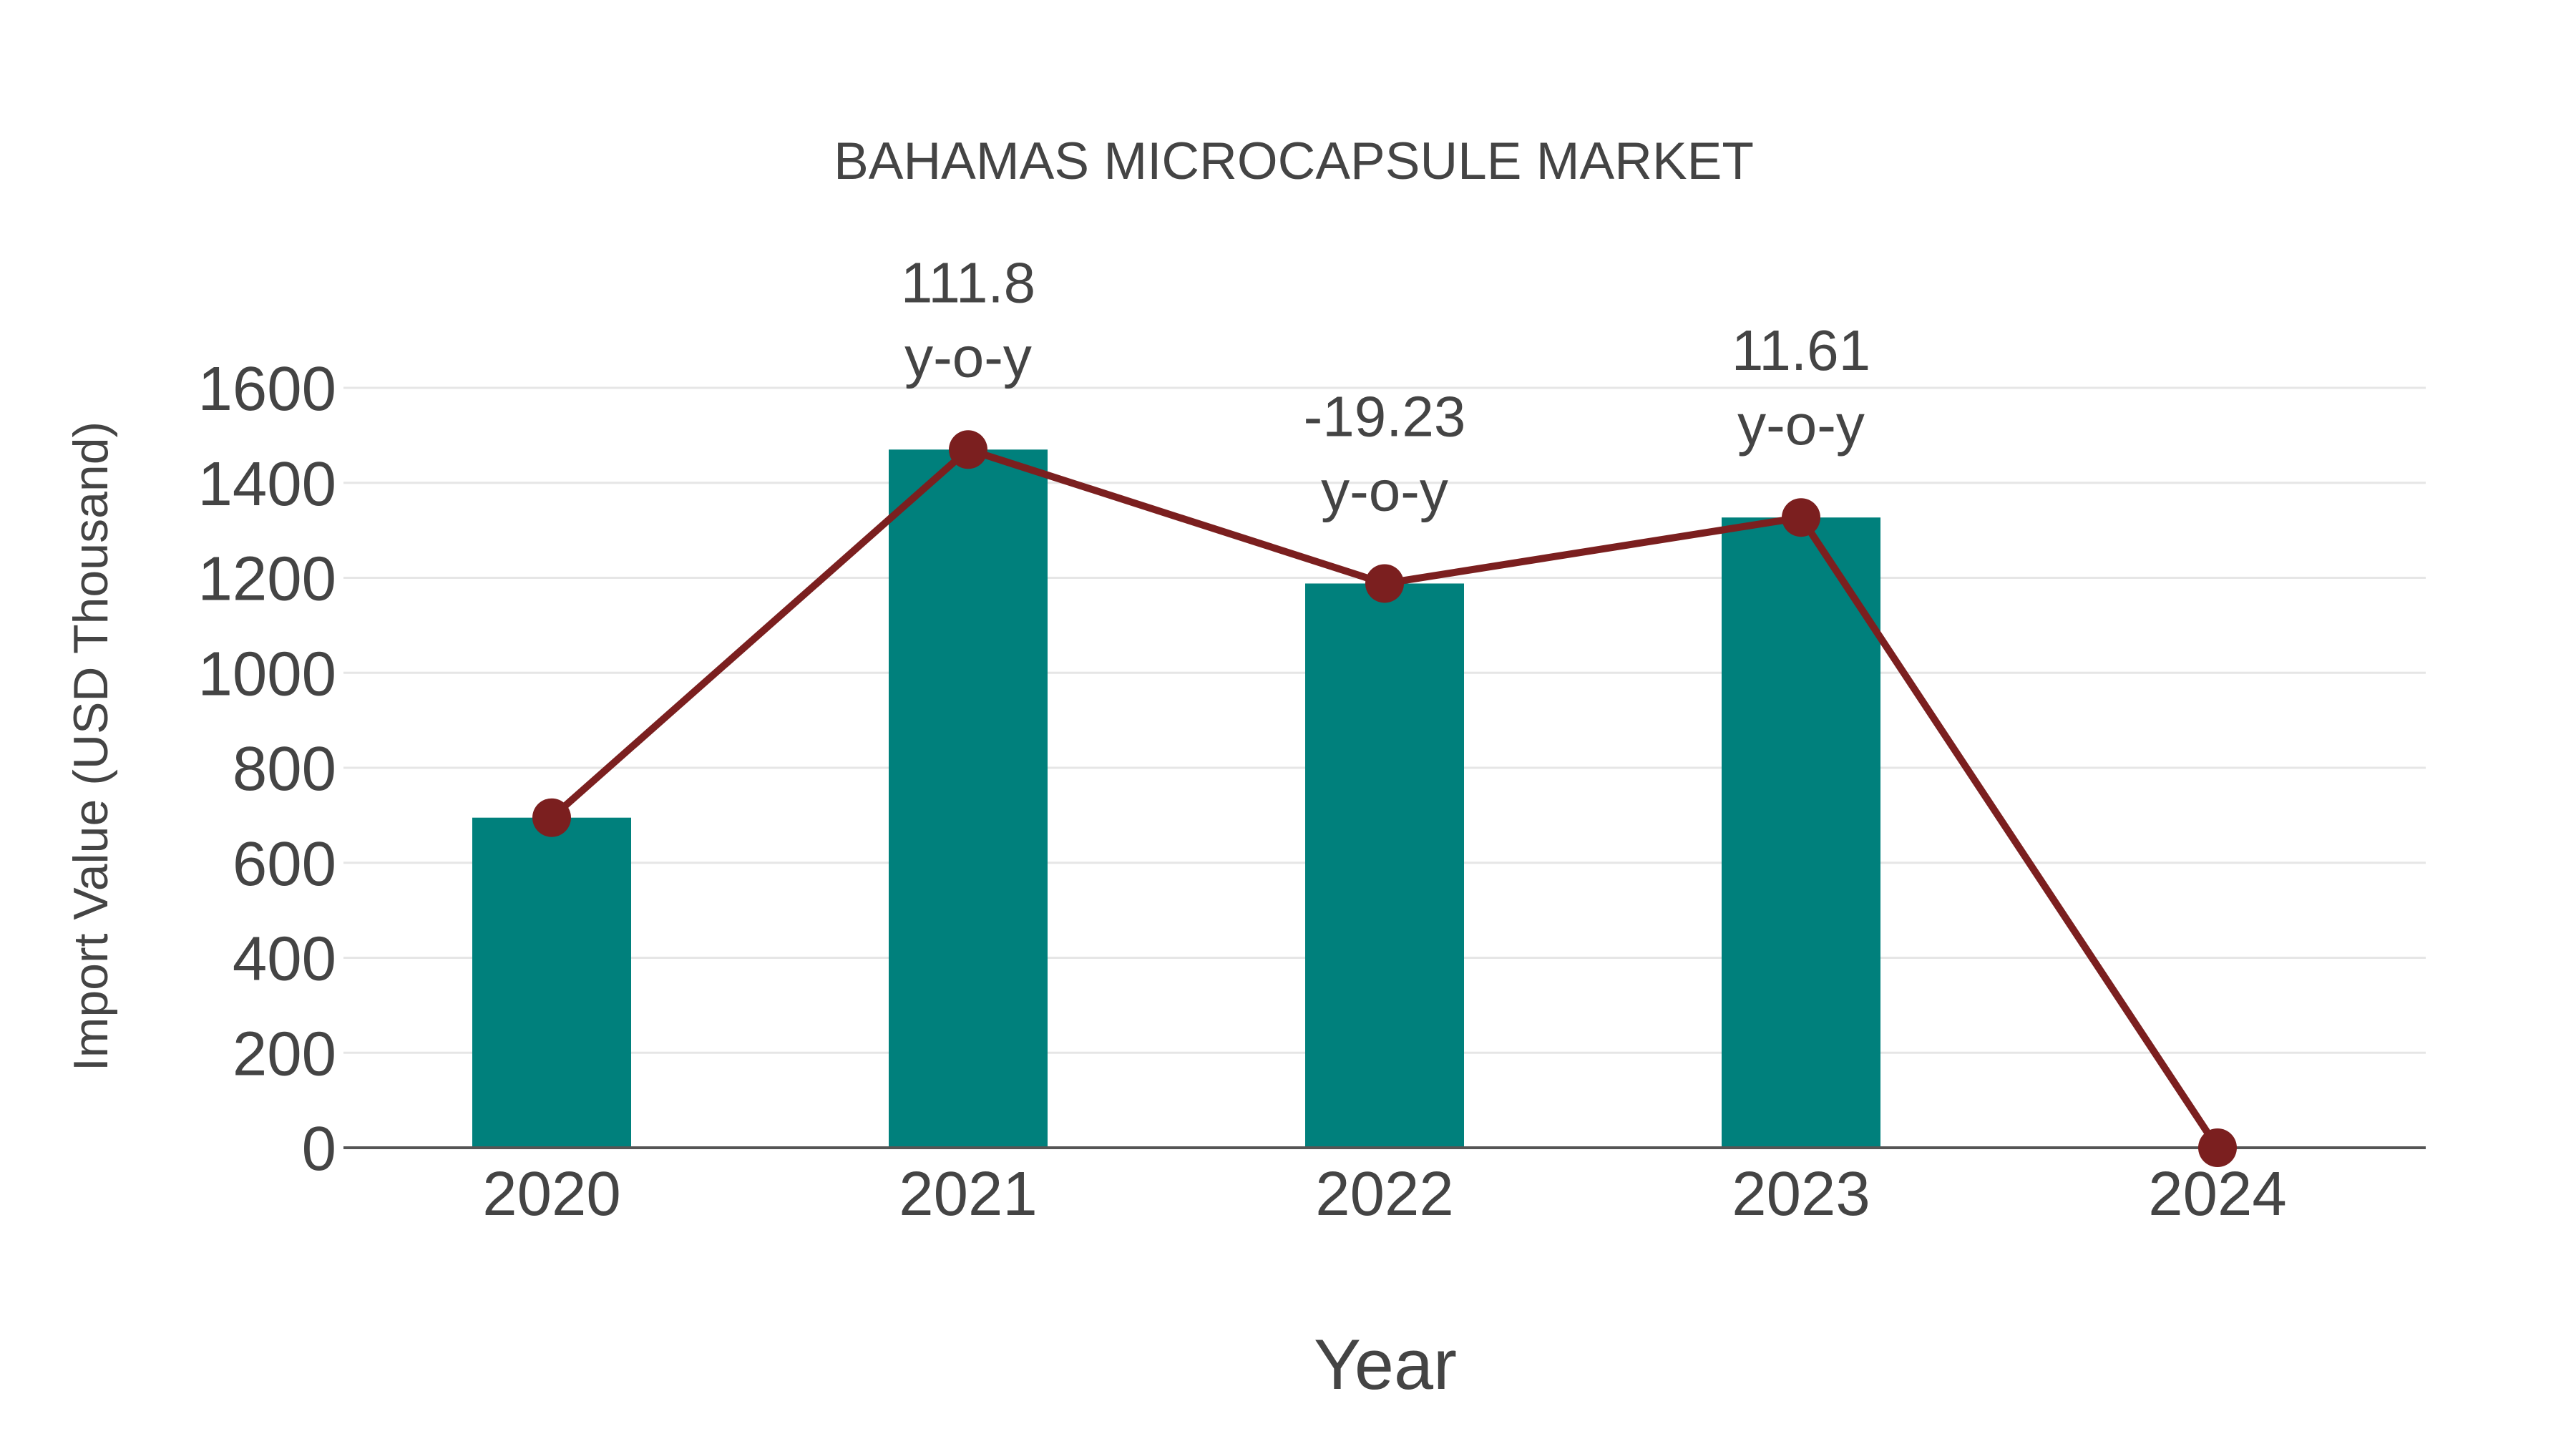 The image size is (2576, 1449). What do you see at coordinates (968, 1194) in the screenshot?
I see `x-tick-label: 2021` at bounding box center [968, 1194].